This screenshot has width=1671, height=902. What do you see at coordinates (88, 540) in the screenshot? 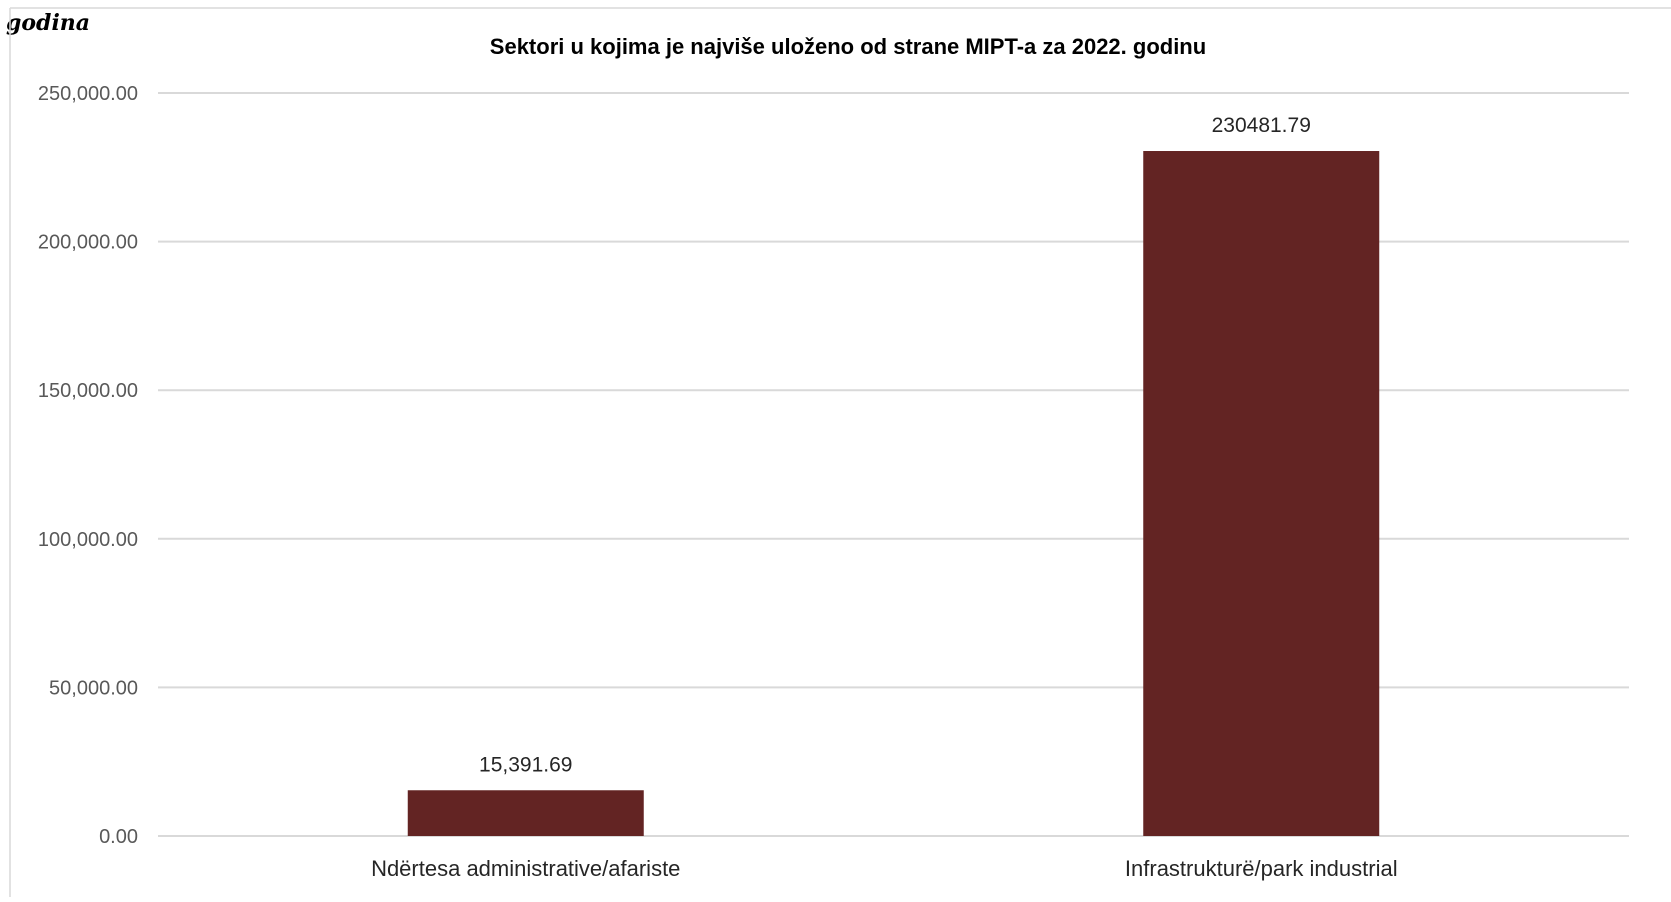
I see `y-tick-label: 100,000.00` at bounding box center [88, 540].